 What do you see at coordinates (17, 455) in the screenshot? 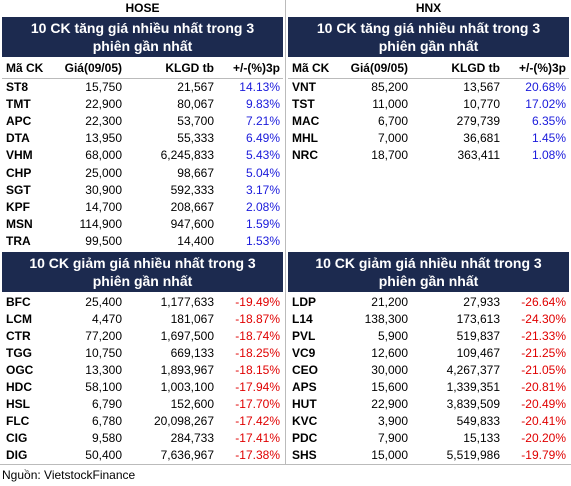
I see `ticker: DIG` at bounding box center [17, 455].